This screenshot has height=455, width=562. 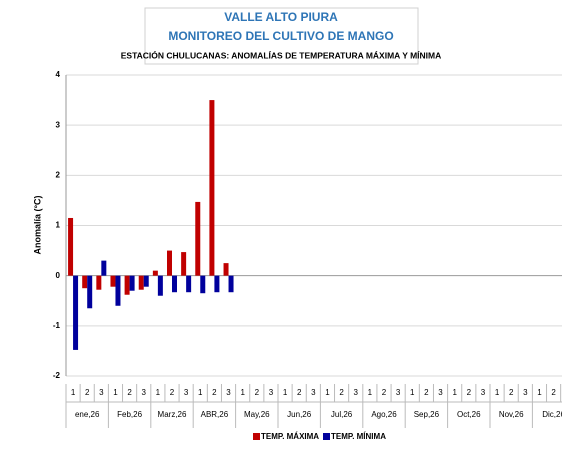 I want to click on legend-label: TEMP. MÁXIMA, so click(x=290, y=436).